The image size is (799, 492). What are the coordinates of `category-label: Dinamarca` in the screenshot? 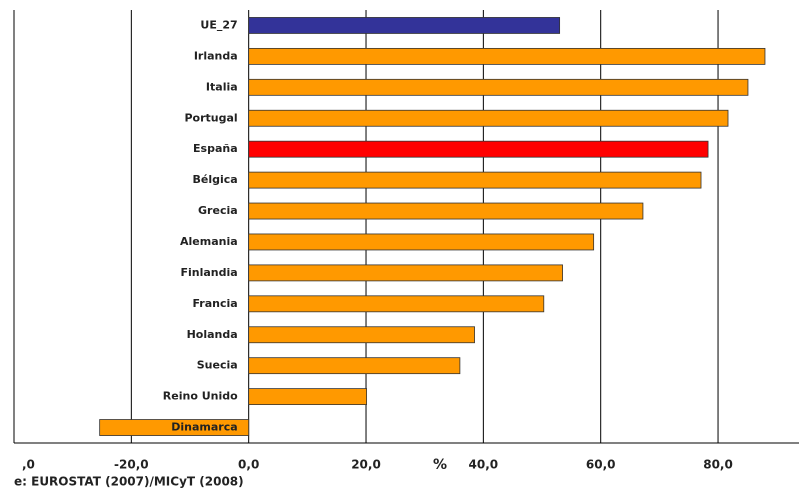 It's located at (204, 427).